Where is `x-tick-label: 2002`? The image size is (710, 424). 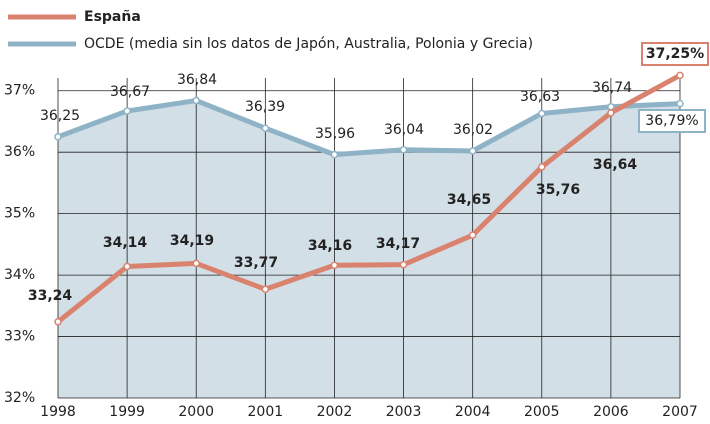 x-tick-label: 2002 is located at coordinates (335, 412).